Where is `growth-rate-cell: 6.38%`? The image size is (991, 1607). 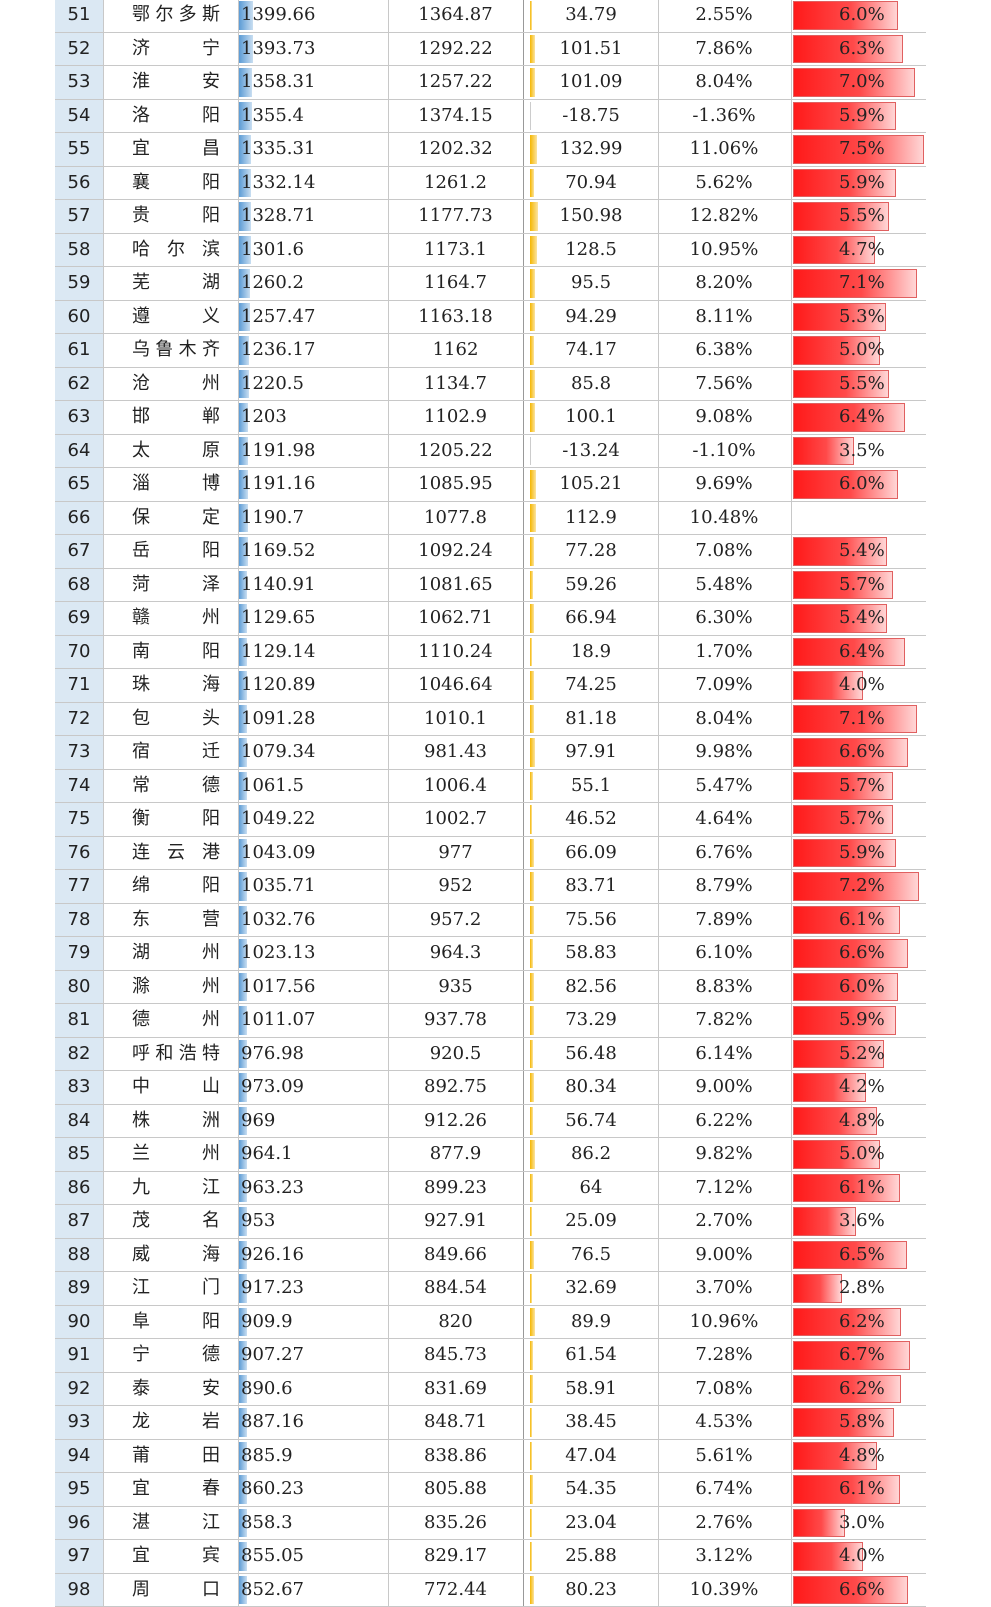 growth-rate-cell: 6.38% is located at coordinates (724, 350).